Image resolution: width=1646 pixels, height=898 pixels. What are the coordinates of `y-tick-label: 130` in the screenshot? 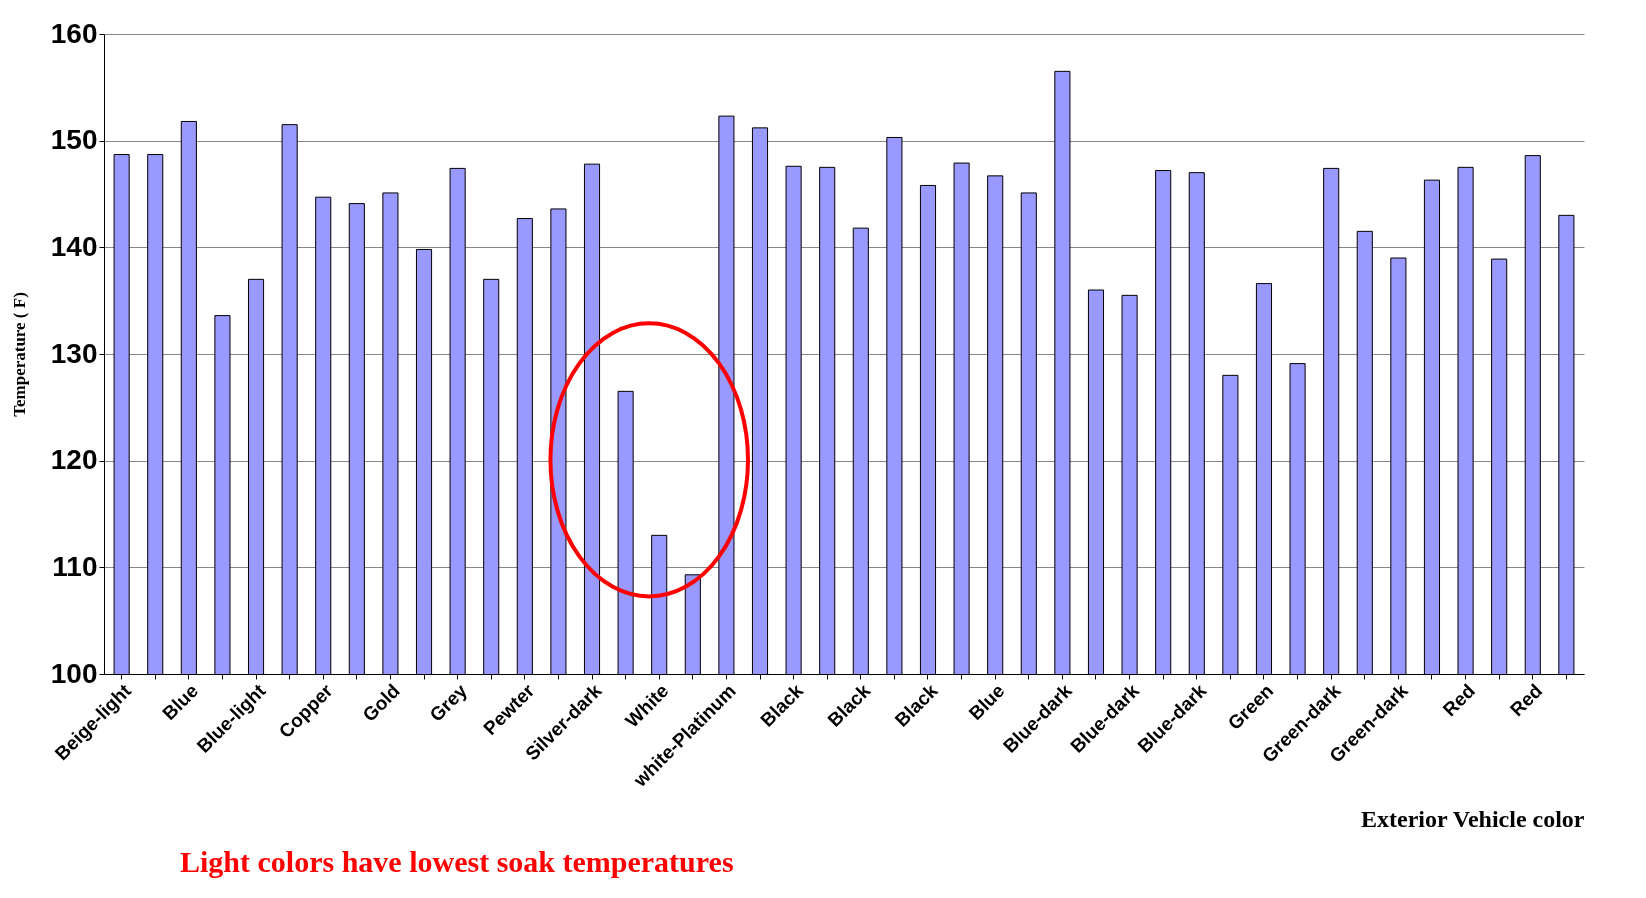 It's located at (74, 353).